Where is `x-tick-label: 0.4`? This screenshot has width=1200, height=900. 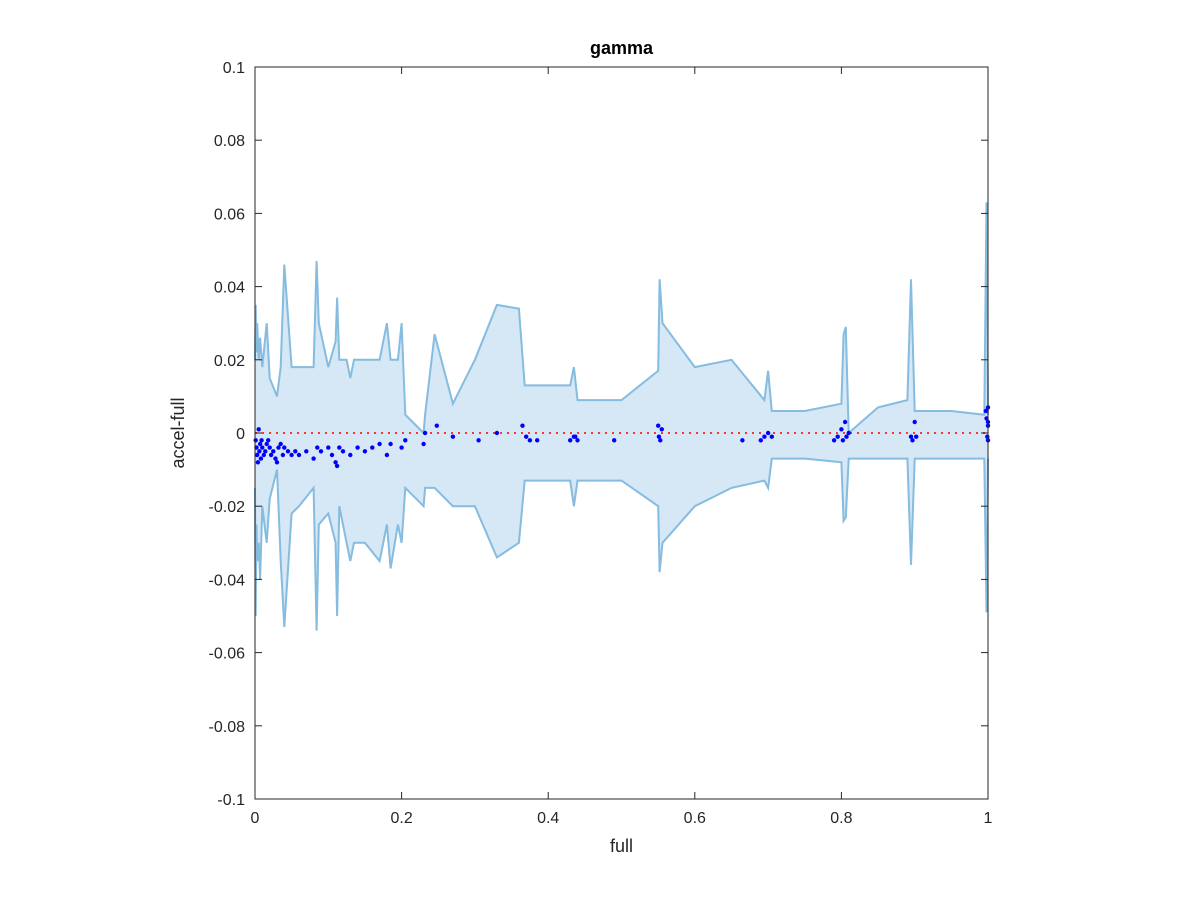 x-tick-label: 0.4 is located at coordinates (548, 818).